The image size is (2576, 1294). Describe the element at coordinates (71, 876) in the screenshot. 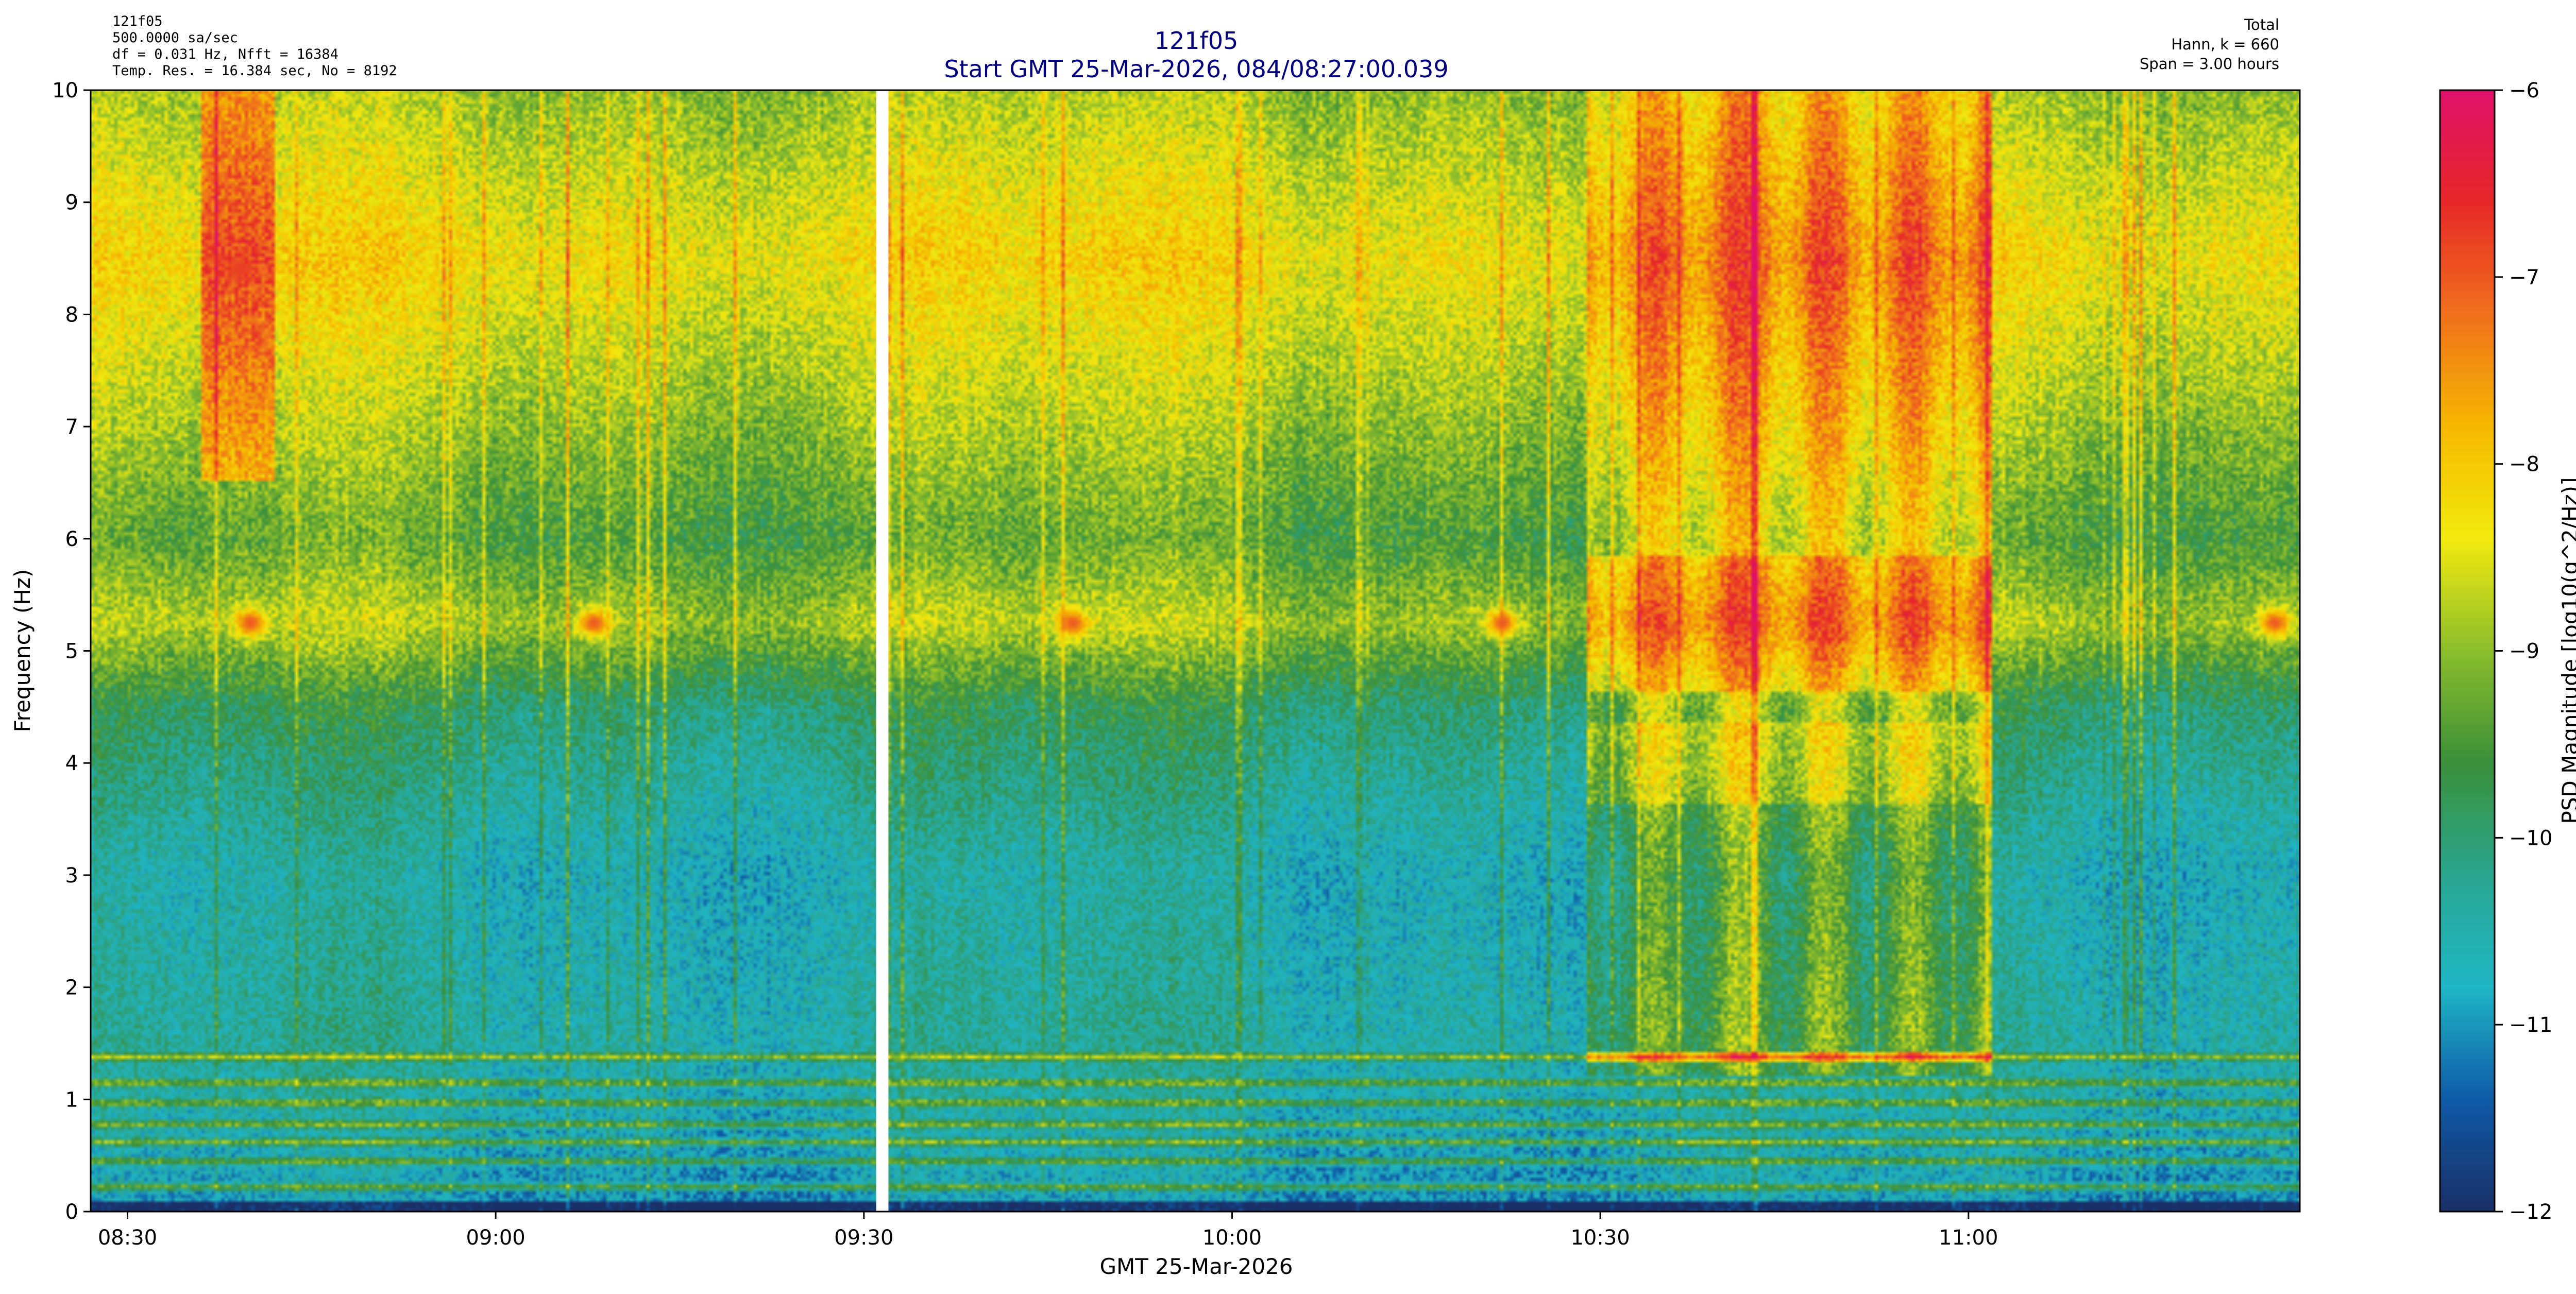

I see `y-tick-label: 3` at that location.